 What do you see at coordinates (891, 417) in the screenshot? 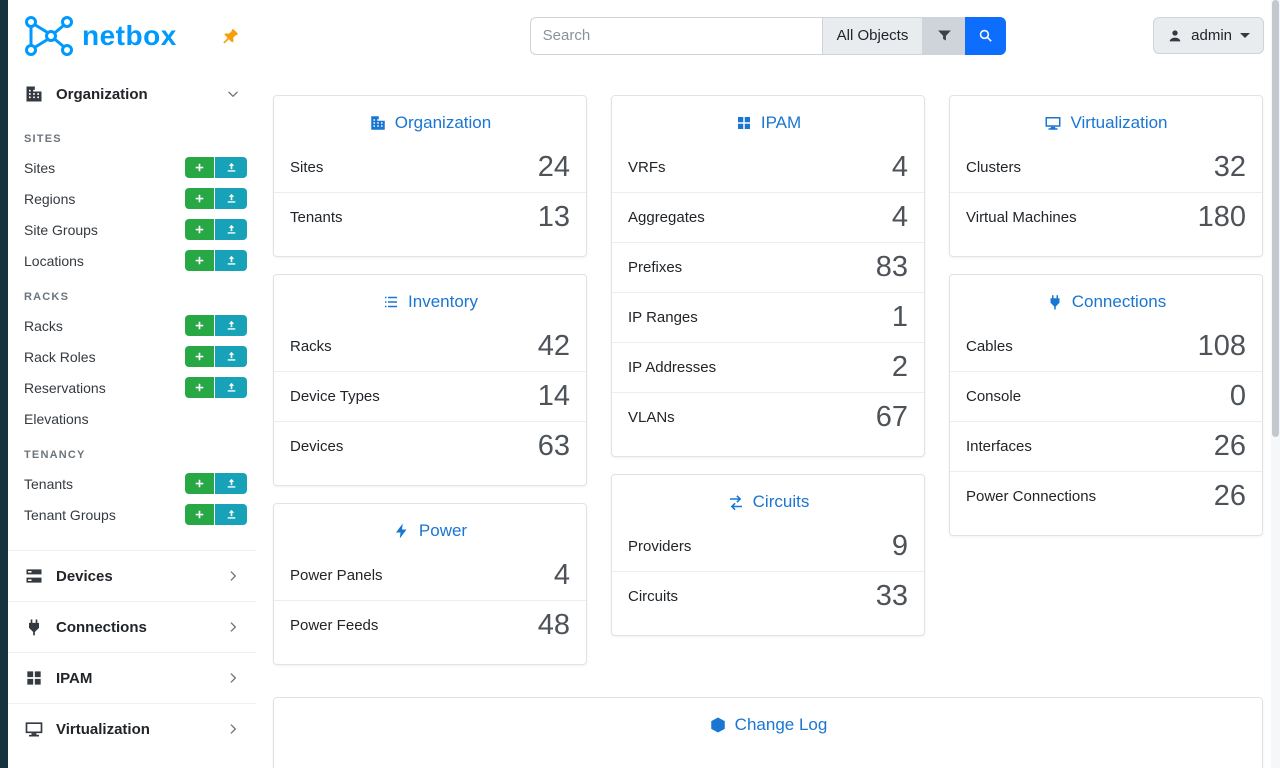
I see `stat-value: 67` at bounding box center [891, 417].